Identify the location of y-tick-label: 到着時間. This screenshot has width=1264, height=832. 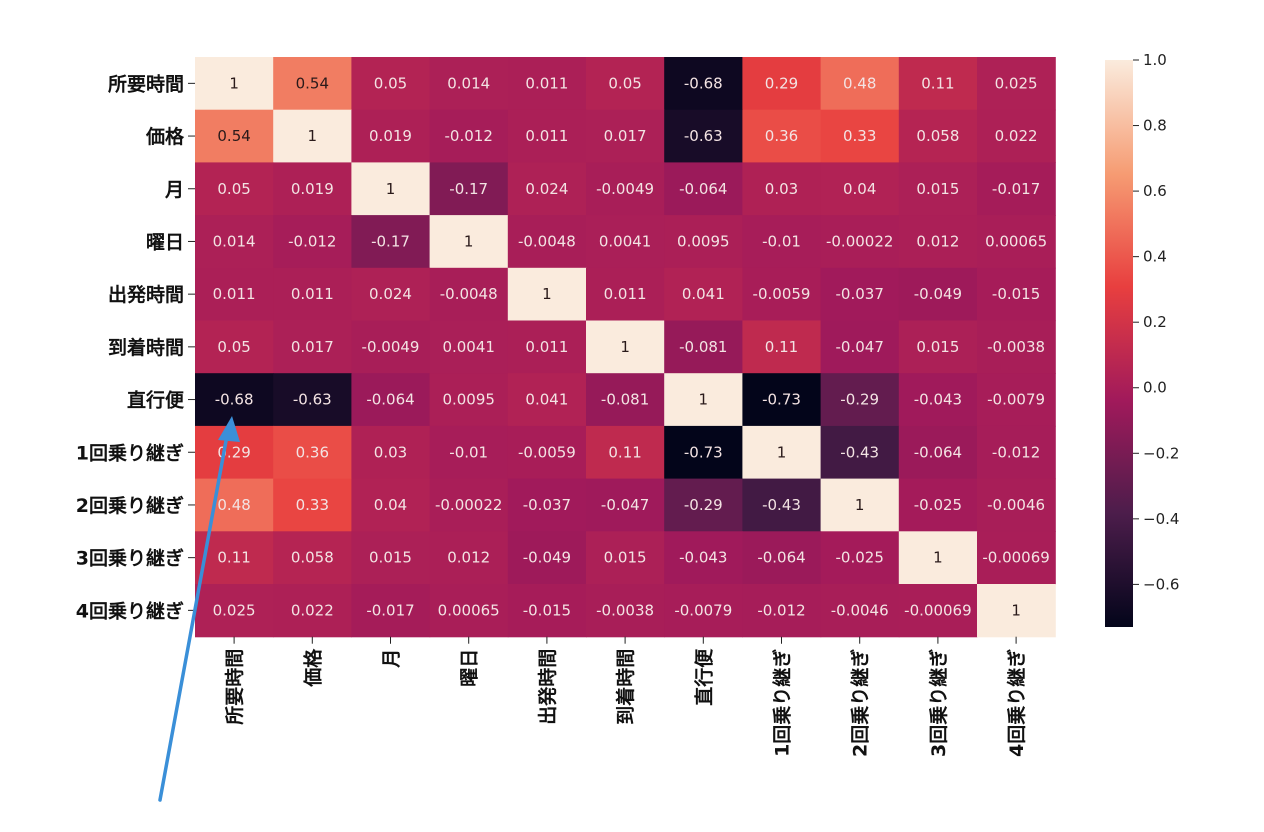
(146, 347).